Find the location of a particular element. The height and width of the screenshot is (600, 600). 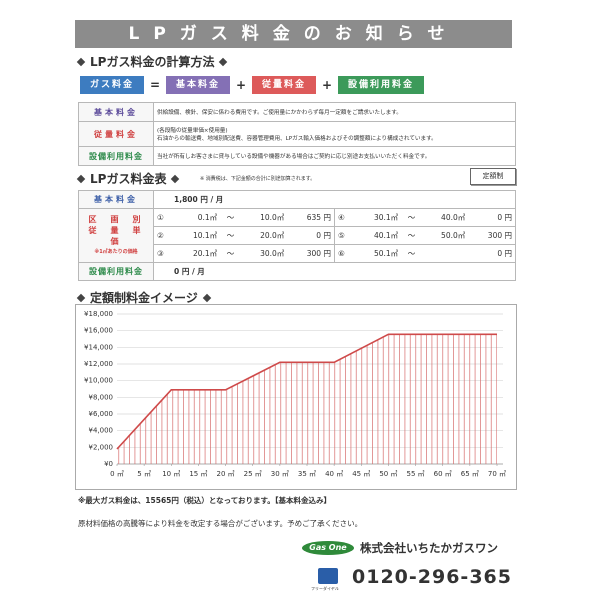

tier-price: 635 円 is located at coordinates (311, 217).